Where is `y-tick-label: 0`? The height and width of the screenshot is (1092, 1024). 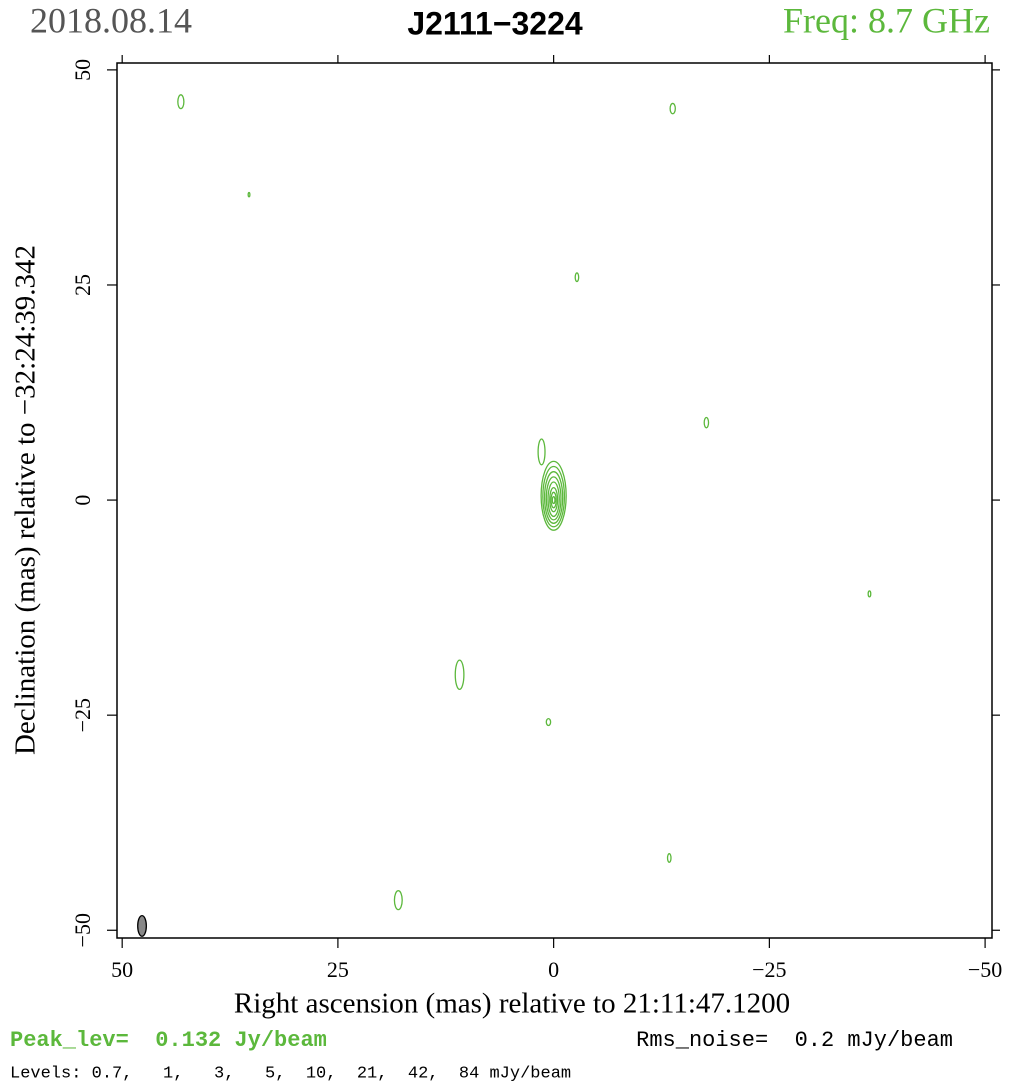 y-tick-label: 0 is located at coordinates (82, 500).